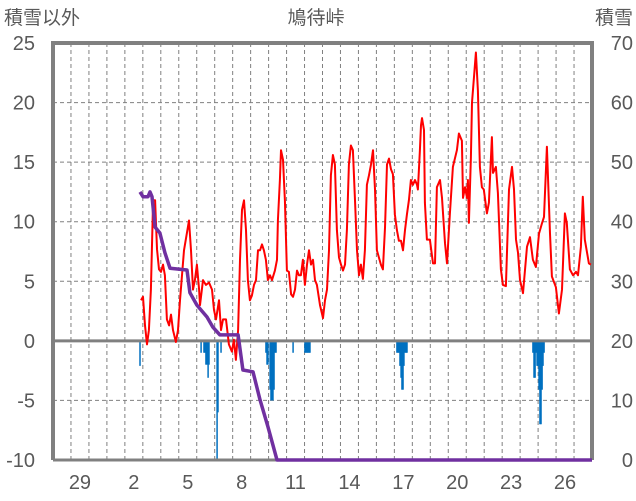 This screenshot has height=501, width=636. What do you see at coordinates (511, 483) in the screenshot?
I see `x-tick-label: 23` at bounding box center [511, 483].